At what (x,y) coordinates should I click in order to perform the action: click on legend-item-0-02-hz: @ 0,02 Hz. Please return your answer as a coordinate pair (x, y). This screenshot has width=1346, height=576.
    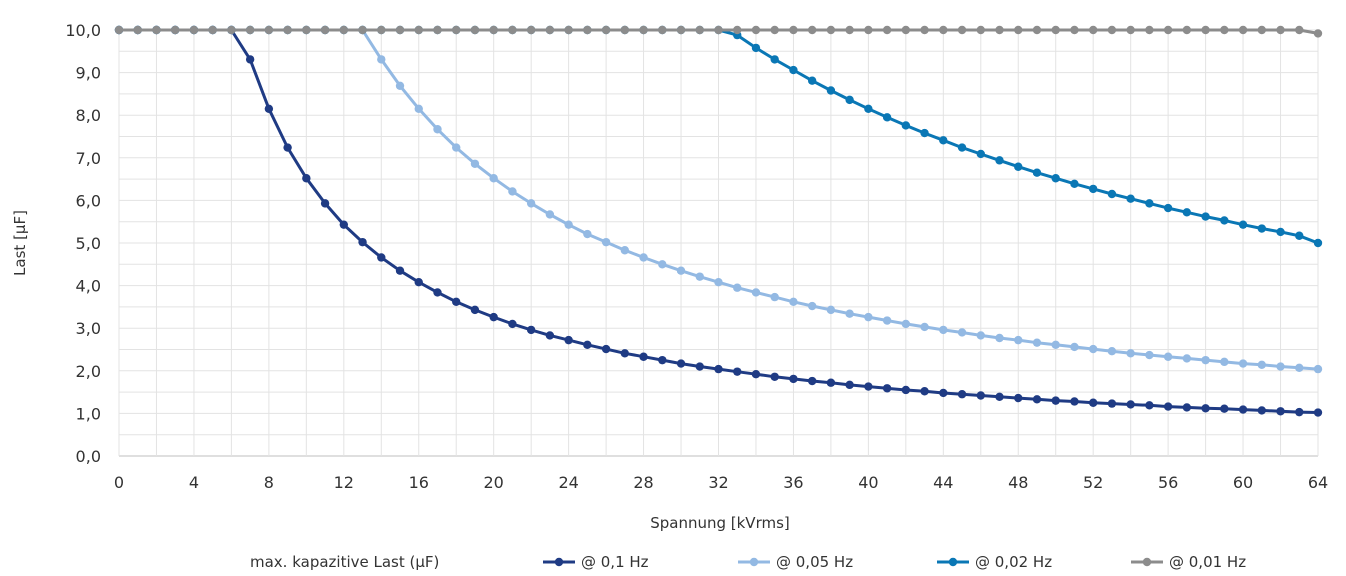
    Looking at the image, I should click on (994, 562).